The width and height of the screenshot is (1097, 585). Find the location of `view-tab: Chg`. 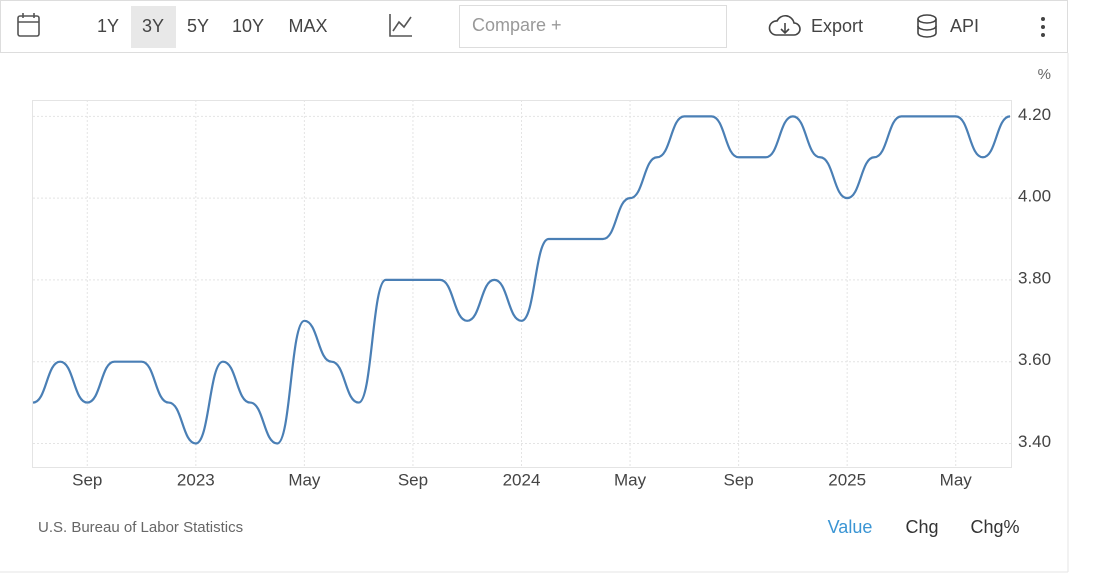

view-tab: Chg is located at coordinates (921, 527).